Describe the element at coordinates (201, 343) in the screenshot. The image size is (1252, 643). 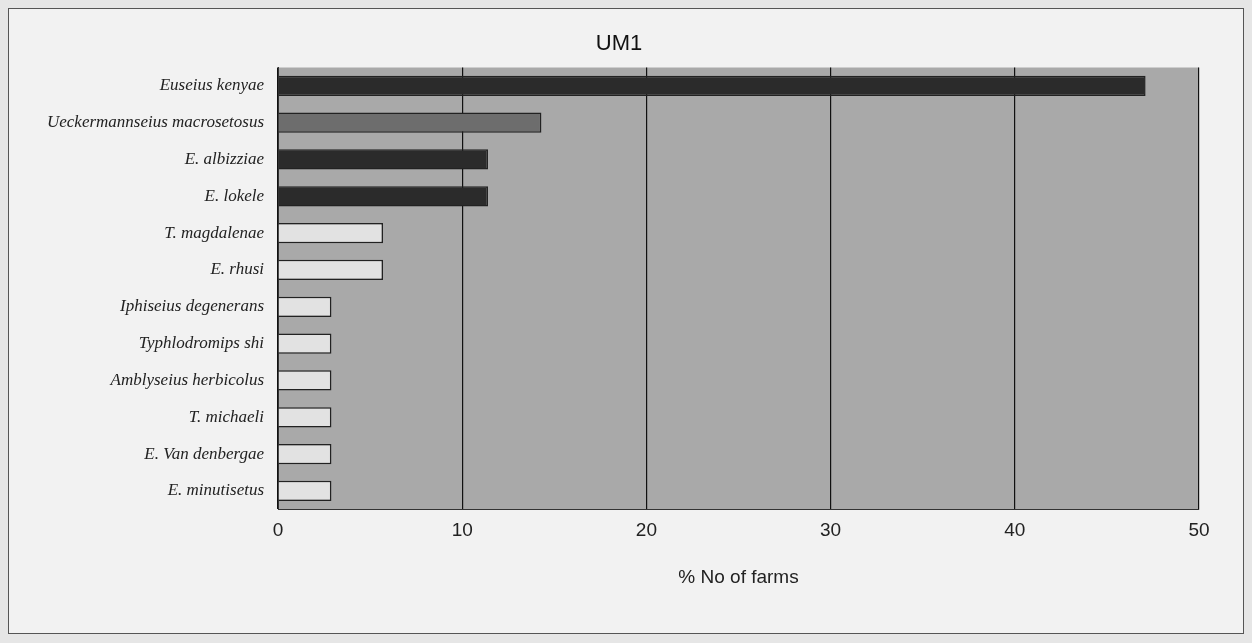
I see `y-tick-label: Typhlodromips shi` at that location.